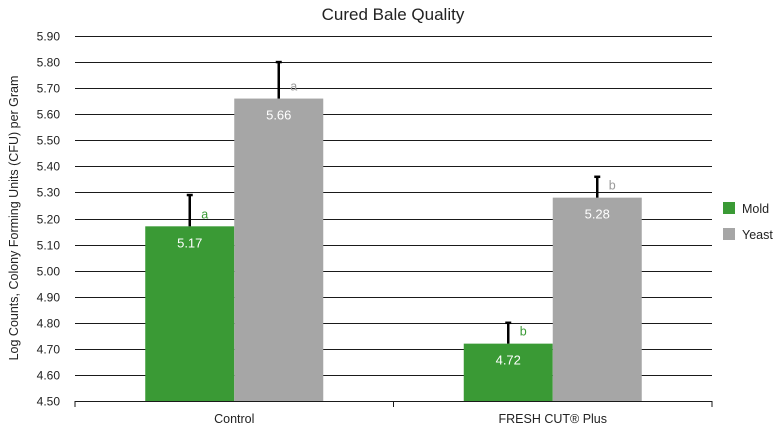  What do you see at coordinates (49, 298) in the screenshot?
I see `y-tick-label: 4.90` at bounding box center [49, 298].